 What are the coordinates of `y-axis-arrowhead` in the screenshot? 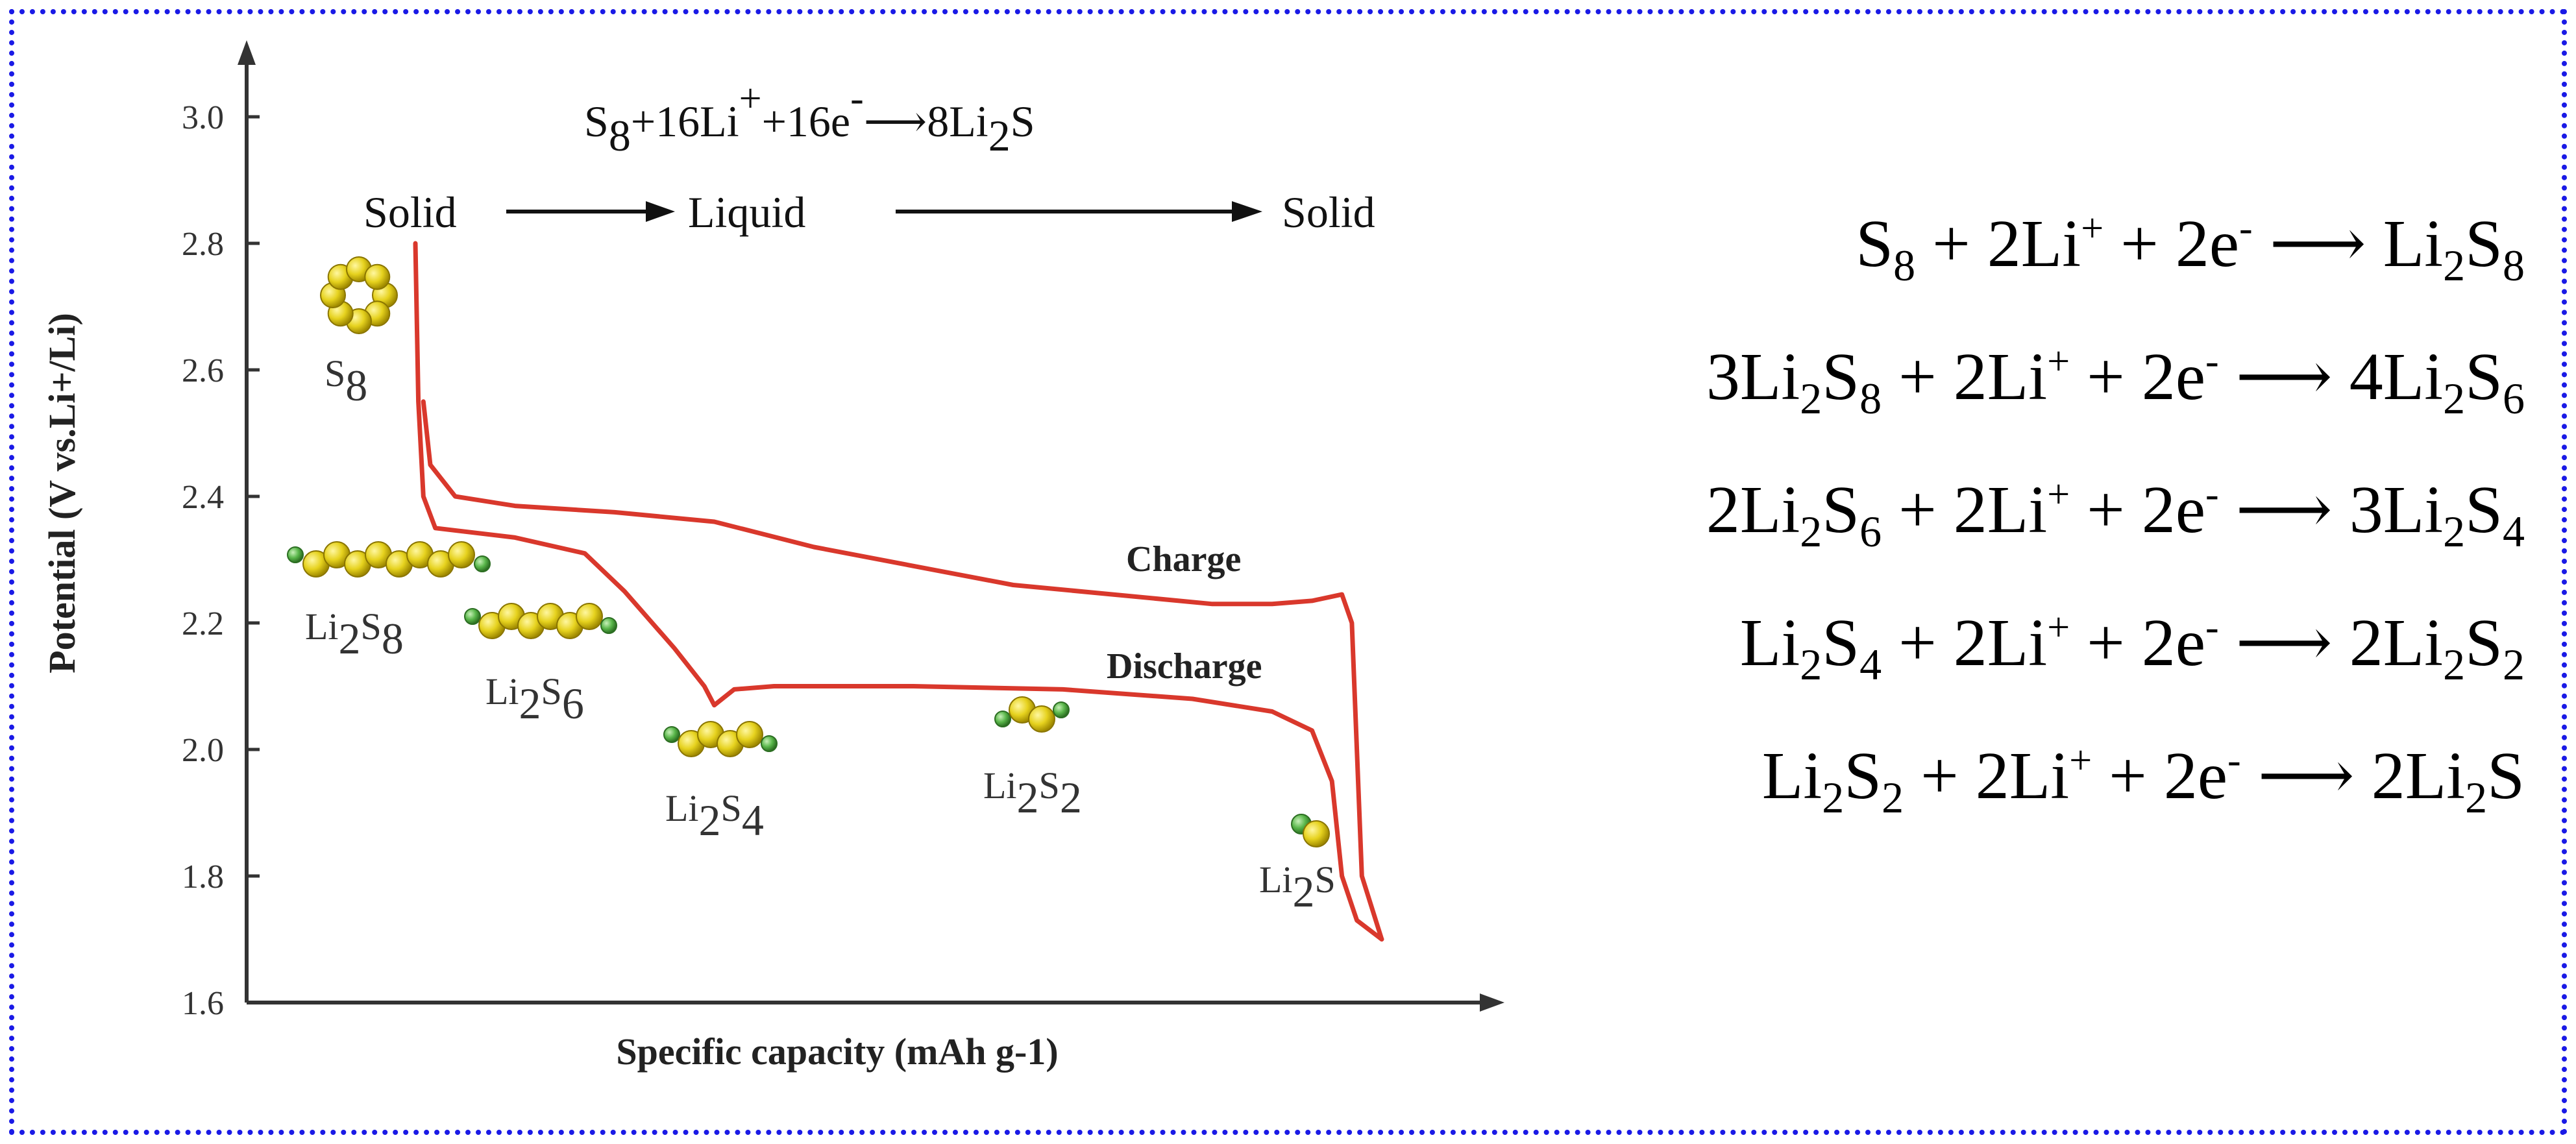 It's located at (247, 52).